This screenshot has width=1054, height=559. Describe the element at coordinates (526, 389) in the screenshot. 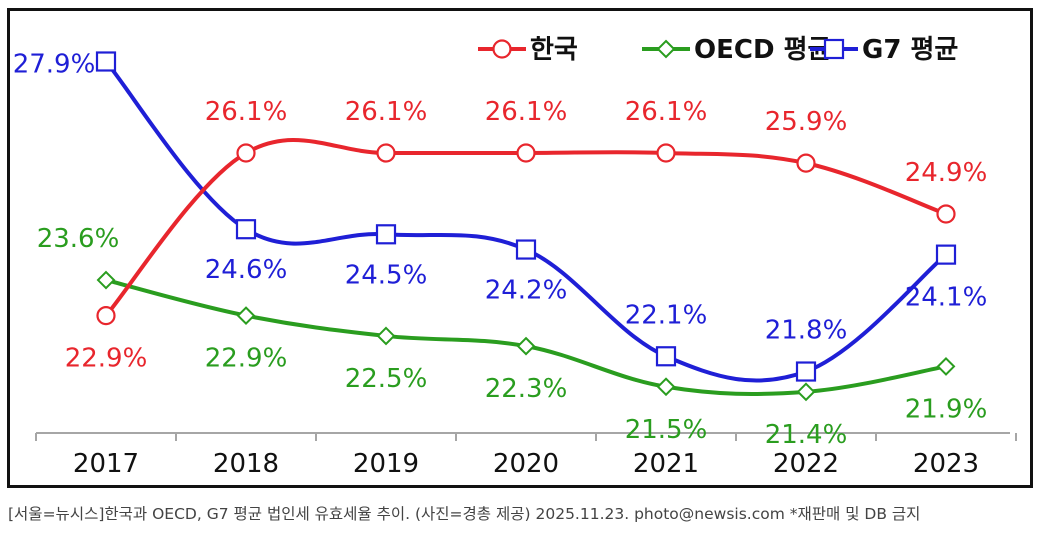

I see `data-label: 22.3%` at that location.